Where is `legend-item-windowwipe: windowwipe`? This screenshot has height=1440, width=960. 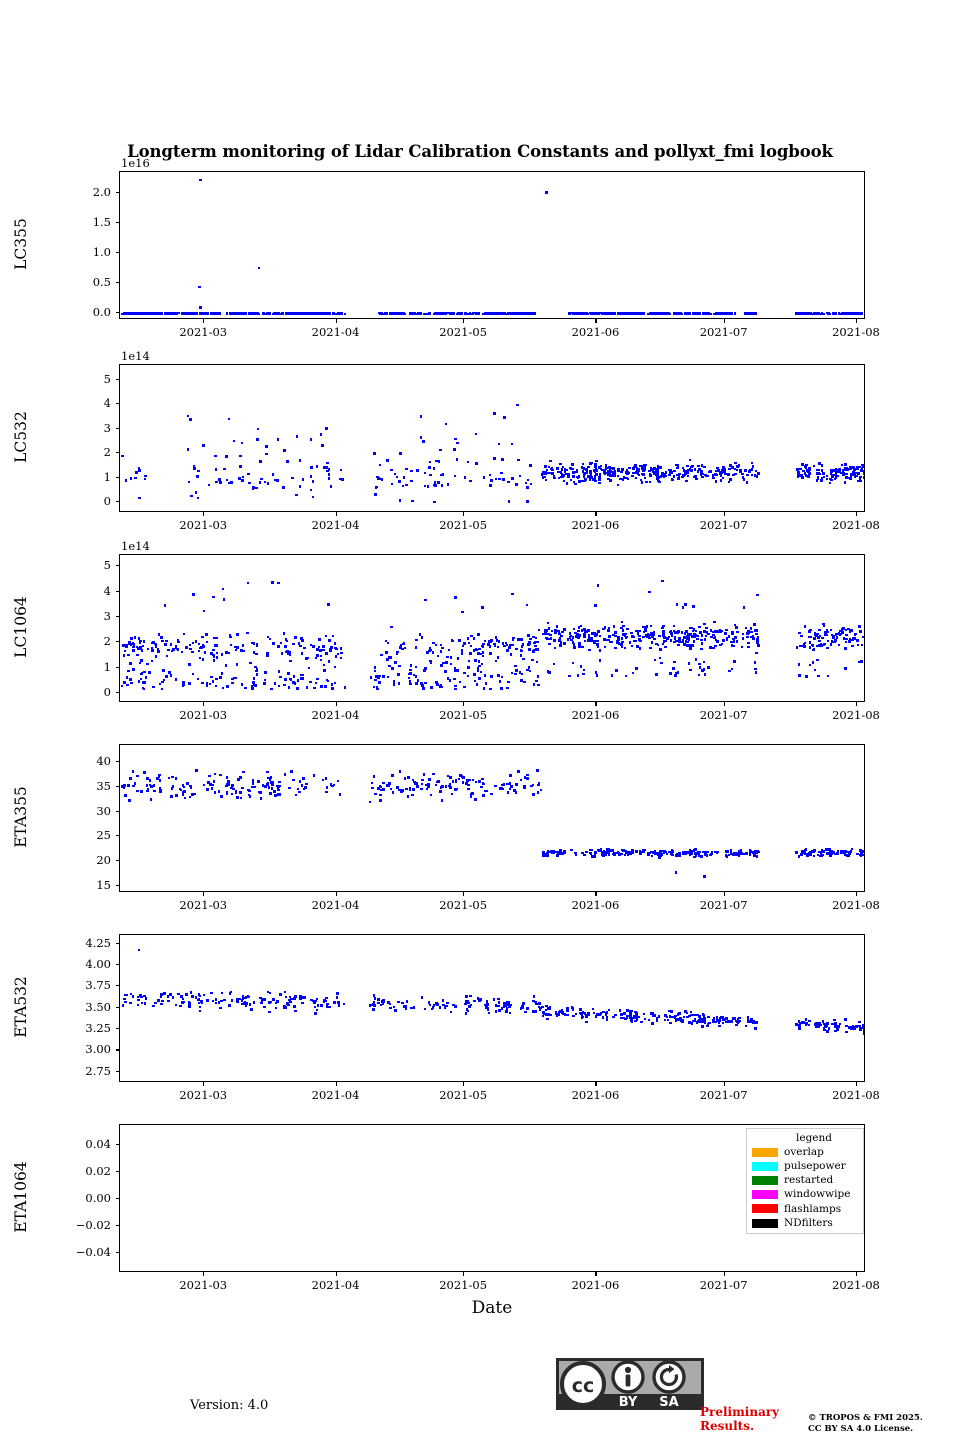
legend-item-windowwipe: windowwipe is located at coordinates (805, 1195).